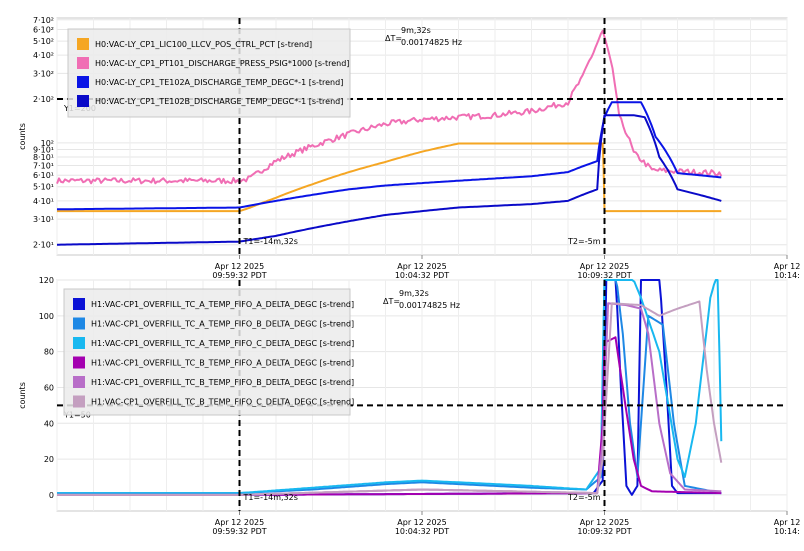 This screenshot has width=804, height=551. I want to click on y-tick-label: 6·10², so click(43, 30).